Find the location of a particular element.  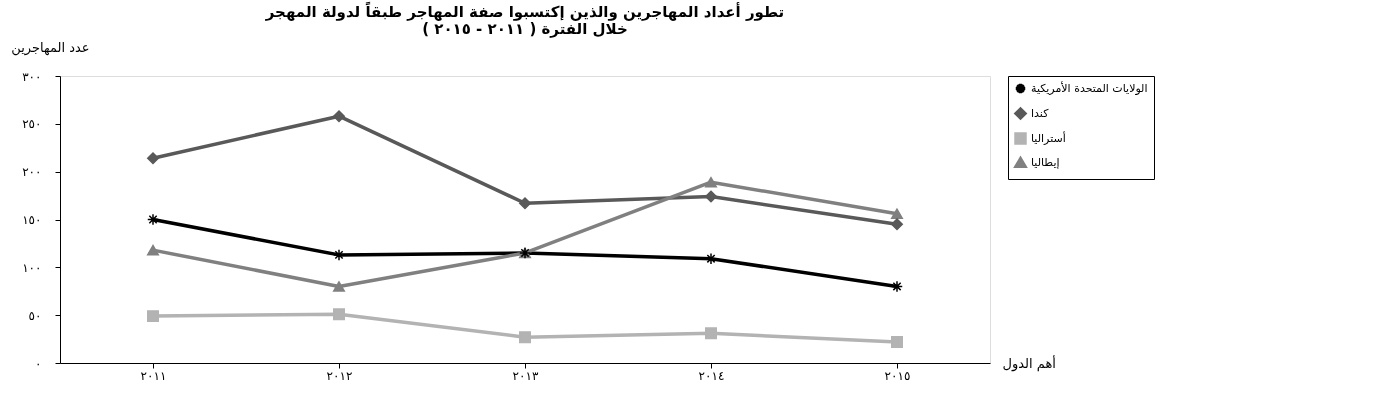

legend-label: أستراليا is located at coordinates (1048, 137).